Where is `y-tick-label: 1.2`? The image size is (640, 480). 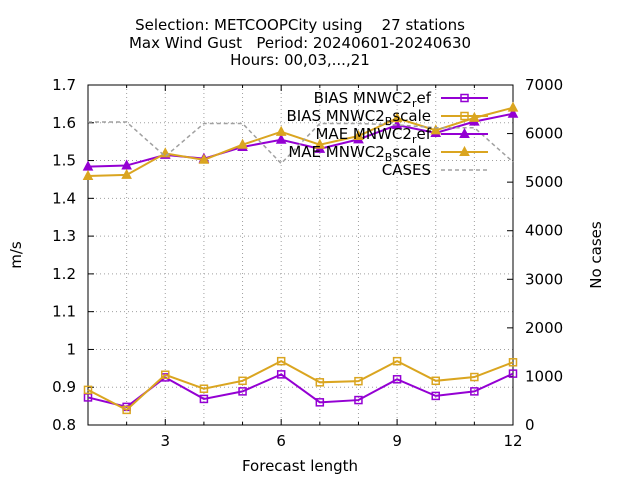 y-tick-label: 1.2 is located at coordinates (64, 274).